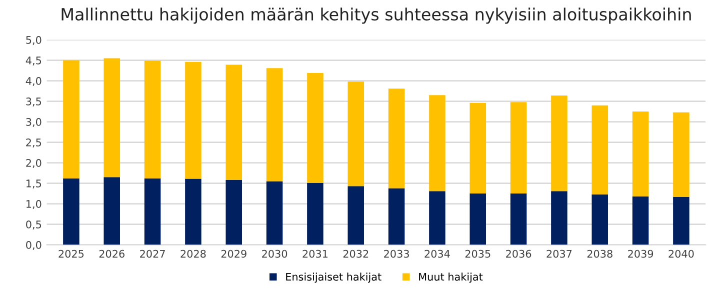 The image size is (720, 306). Describe the element at coordinates (34, 184) in the screenshot. I see `y-tick-label: 1,5` at that location.